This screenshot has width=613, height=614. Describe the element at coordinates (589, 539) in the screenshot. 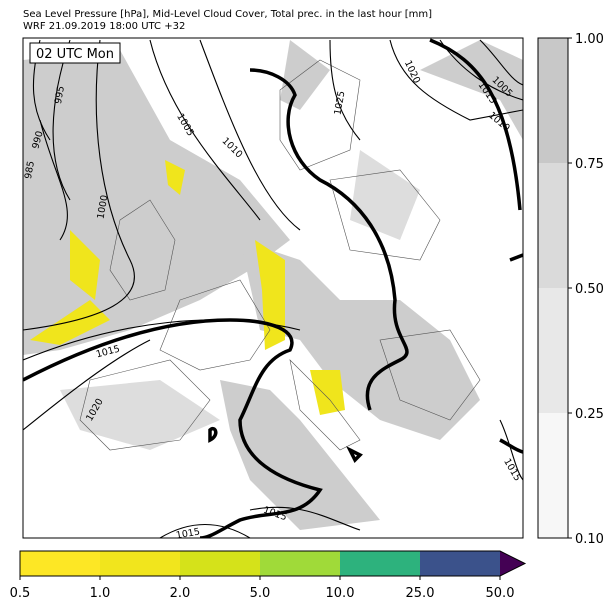

I see `tick-label: 0.10` at that location.